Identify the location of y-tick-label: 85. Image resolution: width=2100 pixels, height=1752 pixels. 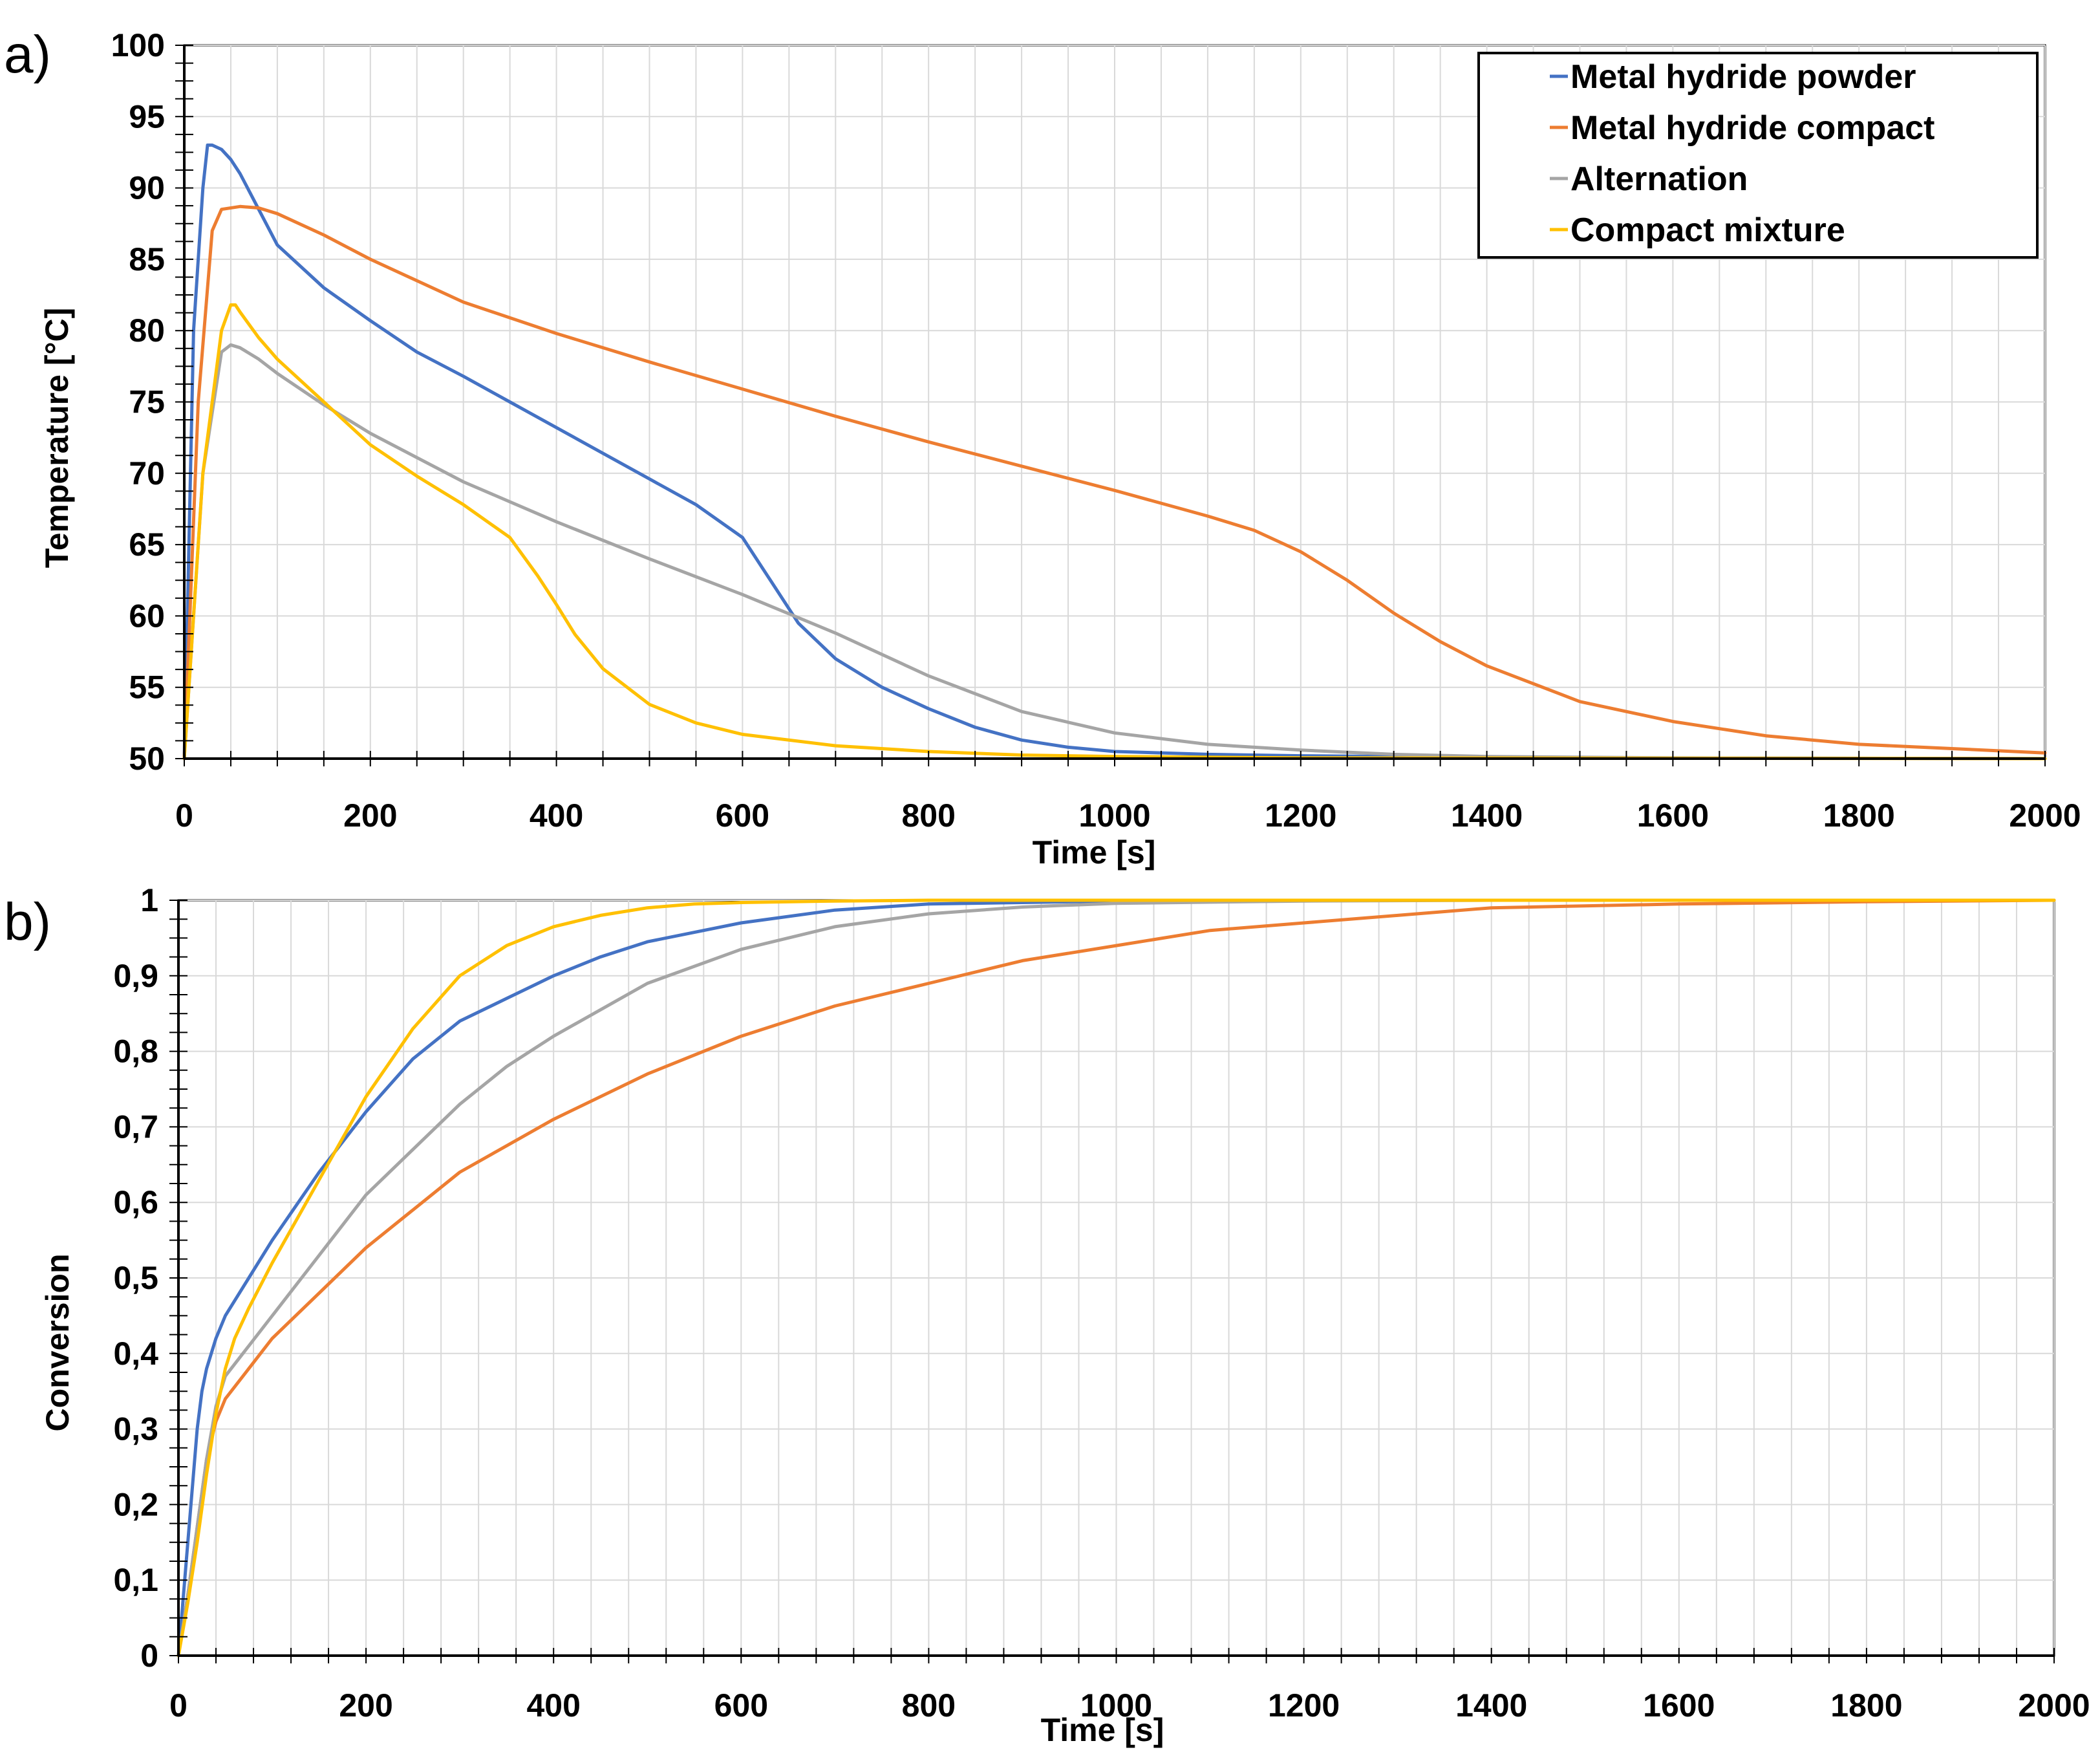
(147, 259).